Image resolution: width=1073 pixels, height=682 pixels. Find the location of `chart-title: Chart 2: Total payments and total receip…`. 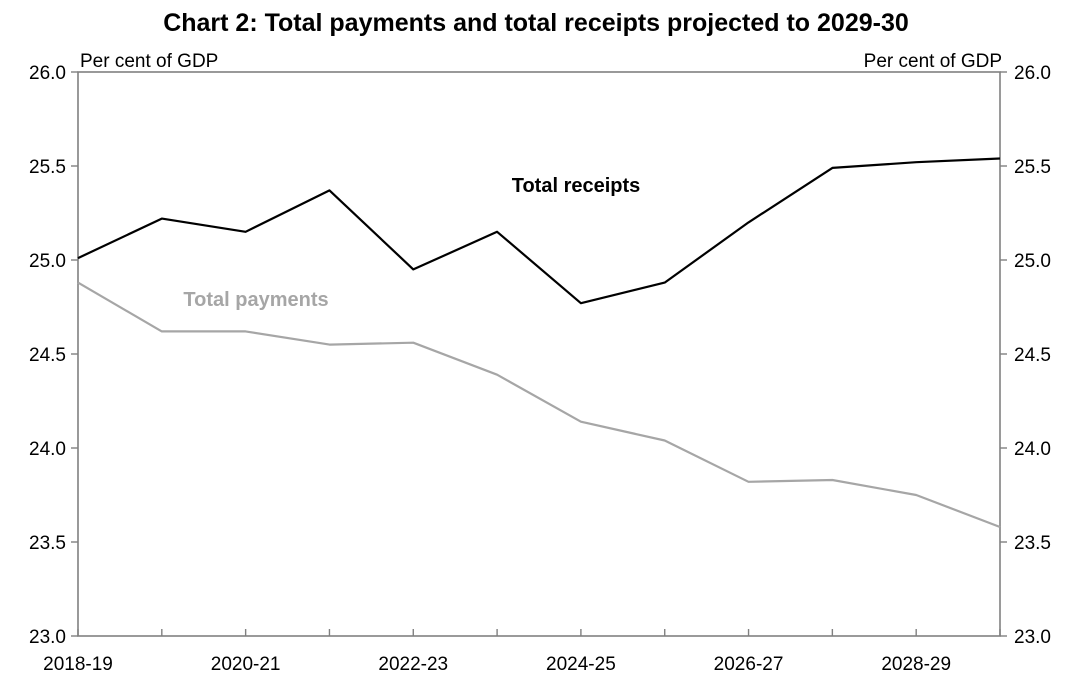

chart-title: Chart 2: Total payments and total receip… is located at coordinates (536, 23).